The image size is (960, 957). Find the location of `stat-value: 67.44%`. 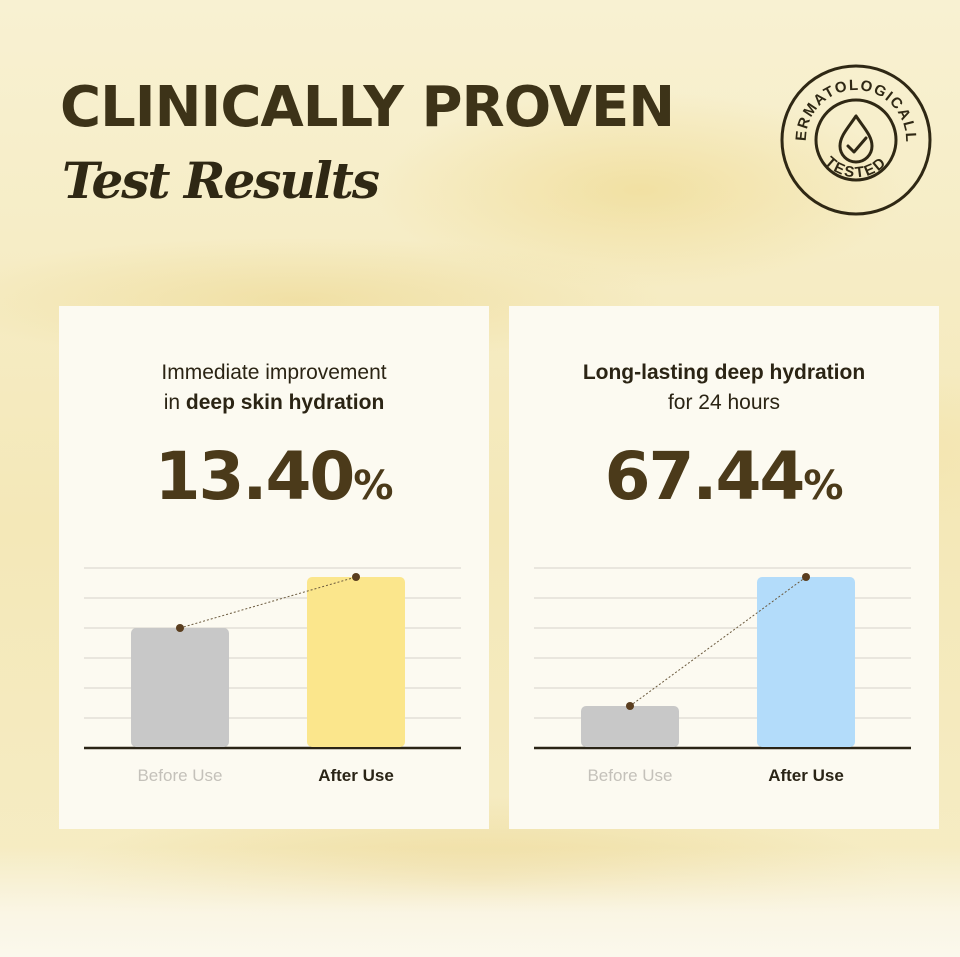

stat-value: 67.44% is located at coordinates (724, 476).